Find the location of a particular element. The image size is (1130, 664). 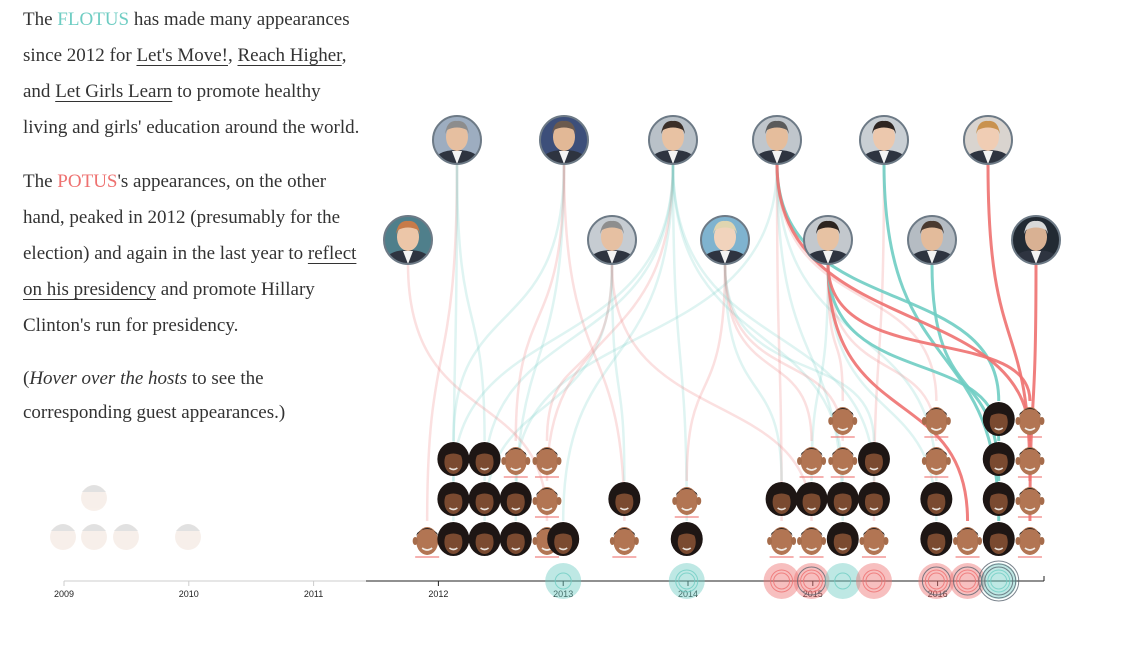

axis-tick-label: 2012 is located at coordinates (438, 594).